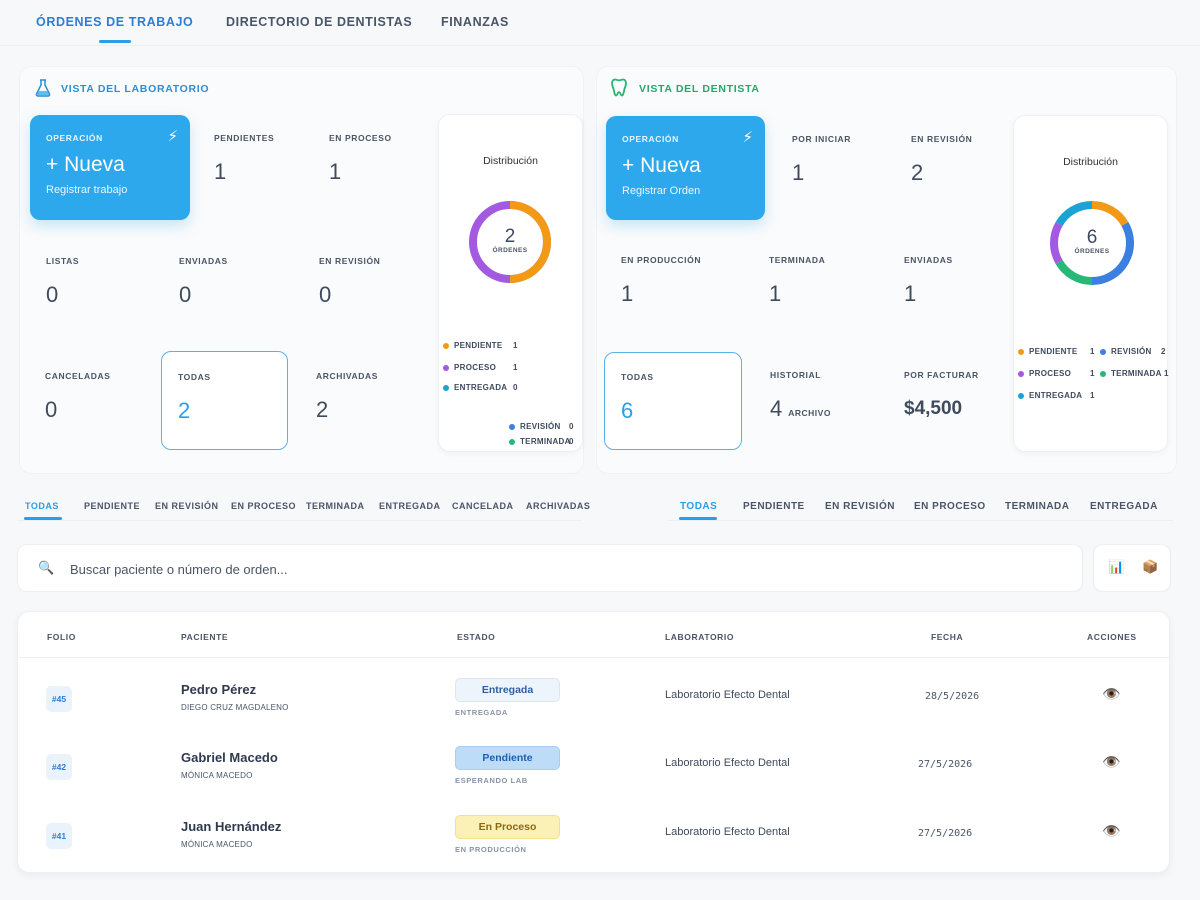 The height and width of the screenshot is (900, 1200). What do you see at coordinates (619, 87) in the screenshot?
I see `tooth-icon` at bounding box center [619, 87].